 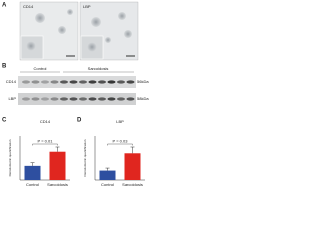 What do you see at coordinates (4, 67) in the screenshot?
I see `panel-letter: B` at bounding box center [4, 67].